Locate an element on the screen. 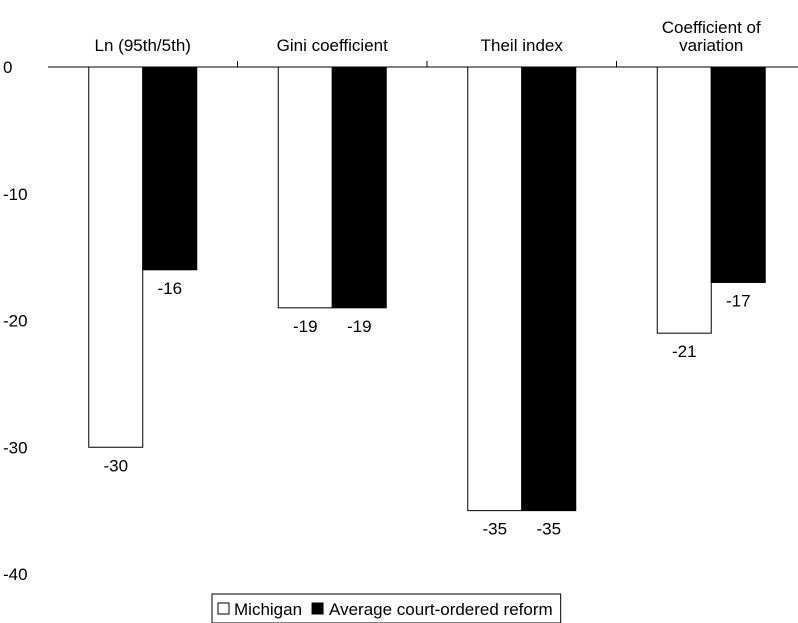 The height and width of the screenshot is (623, 798). category-separator-ticks is located at coordinates (427, 64).